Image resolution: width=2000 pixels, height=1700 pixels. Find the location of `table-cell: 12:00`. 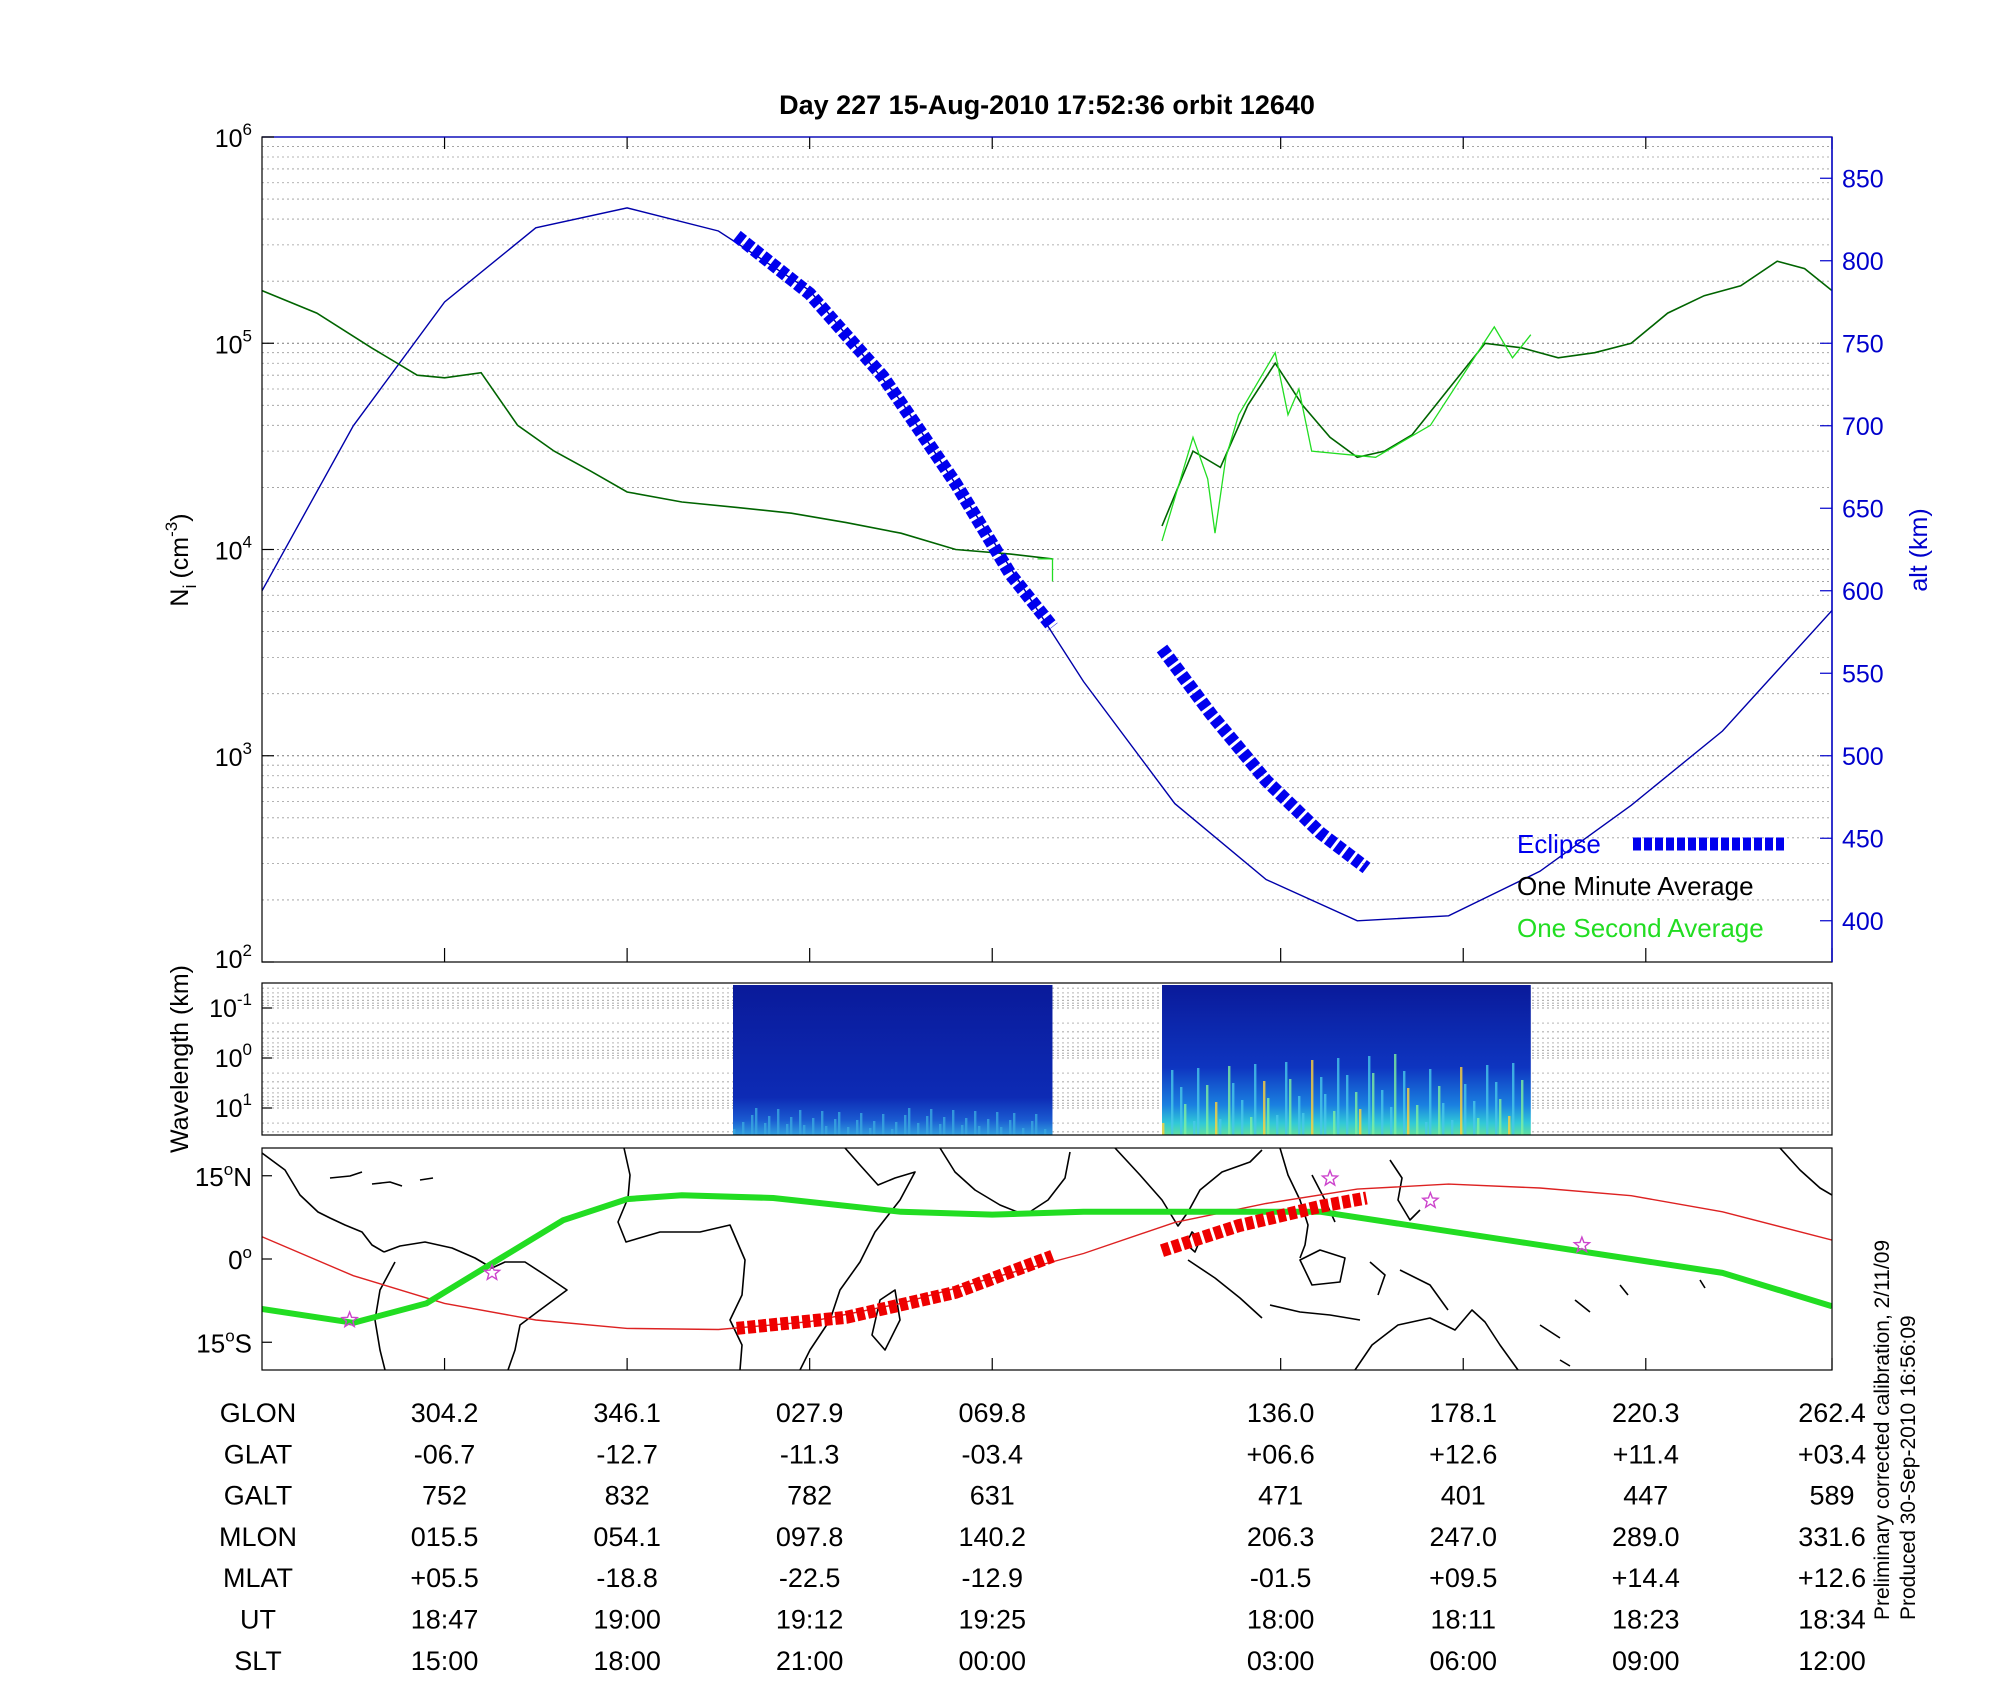

table-cell: 12:00 is located at coordinates (1832, 1661).